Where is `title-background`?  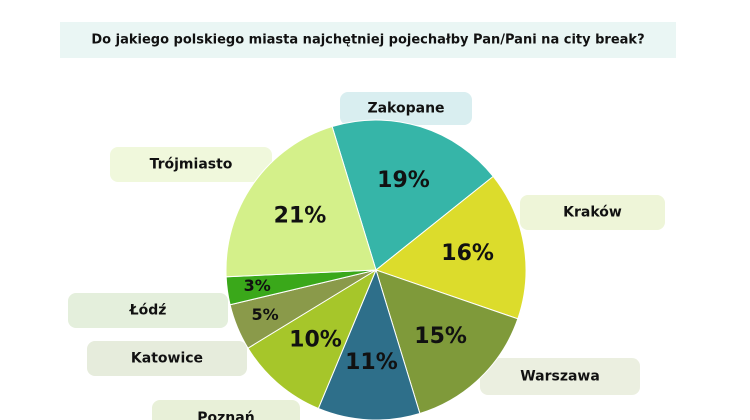 title-background is located at coordinates (368, 40).